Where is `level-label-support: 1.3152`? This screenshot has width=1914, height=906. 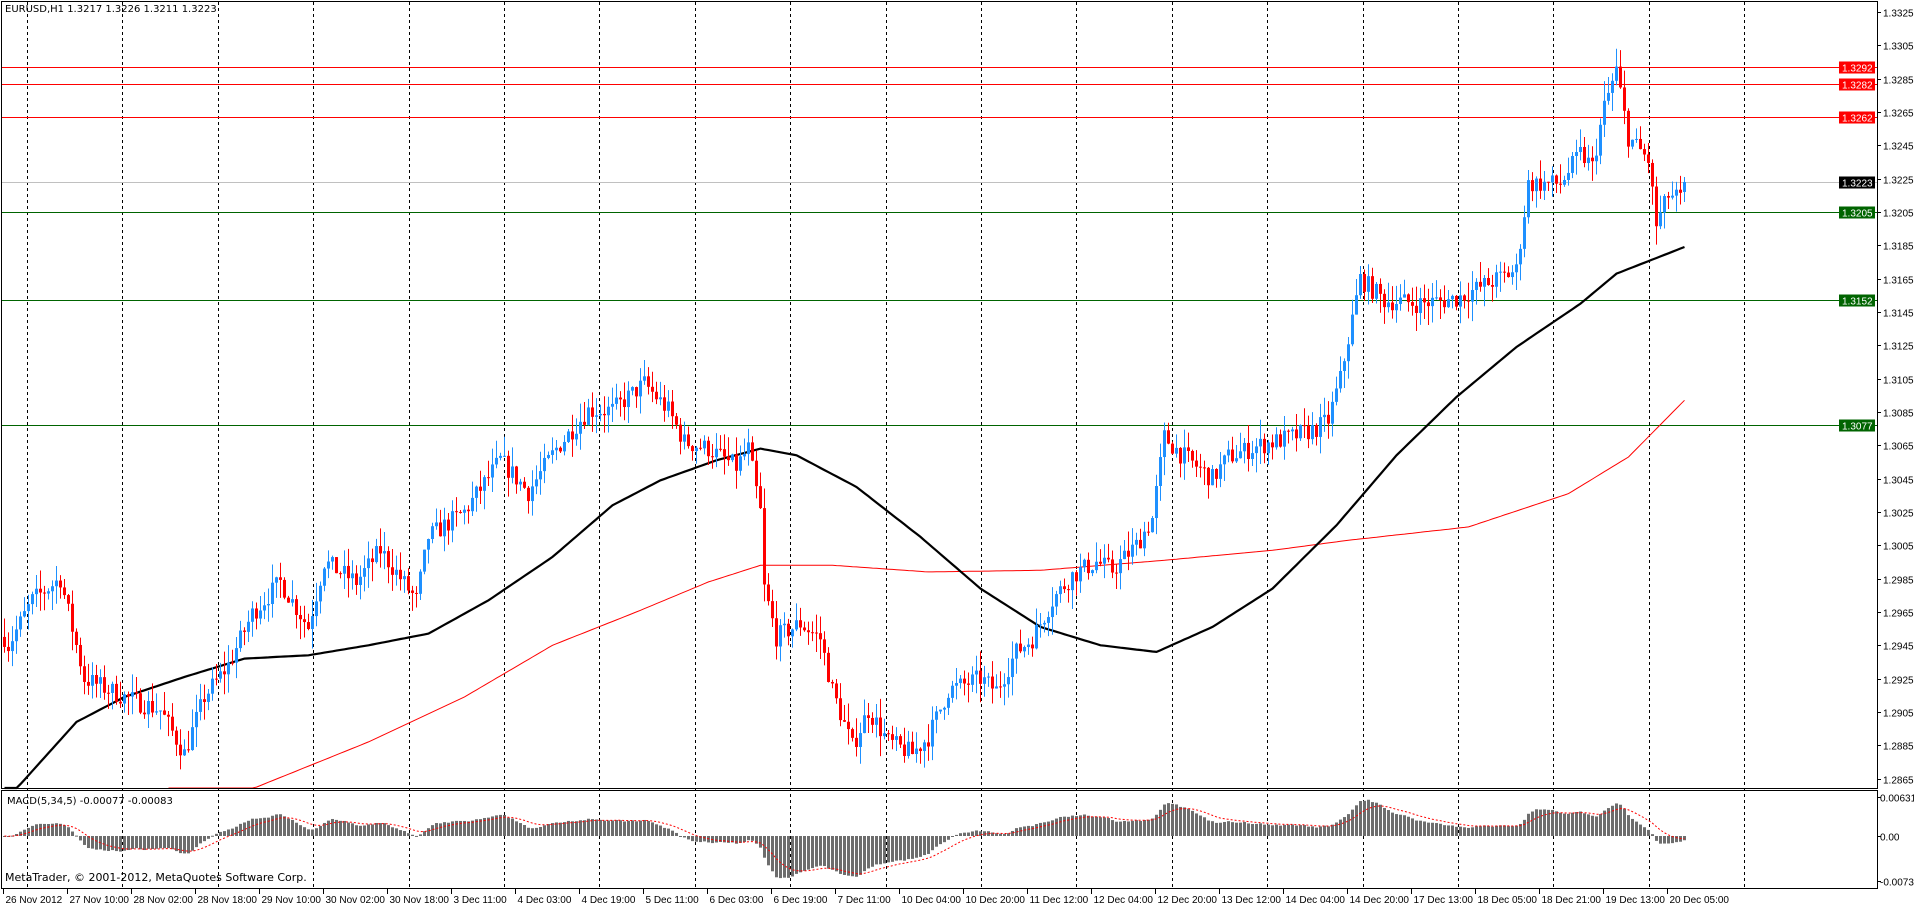
level-label-support: 1.3152 is located at coordinates (1857, 302).